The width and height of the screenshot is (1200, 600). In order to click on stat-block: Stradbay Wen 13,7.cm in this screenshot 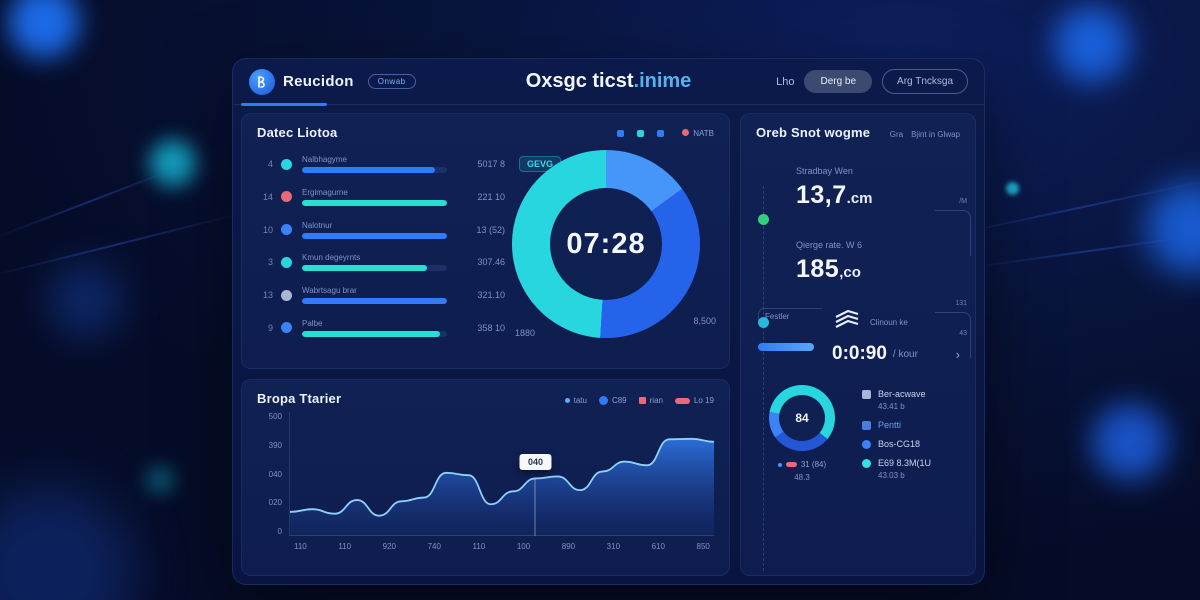, I will do `click(878, 188)`.